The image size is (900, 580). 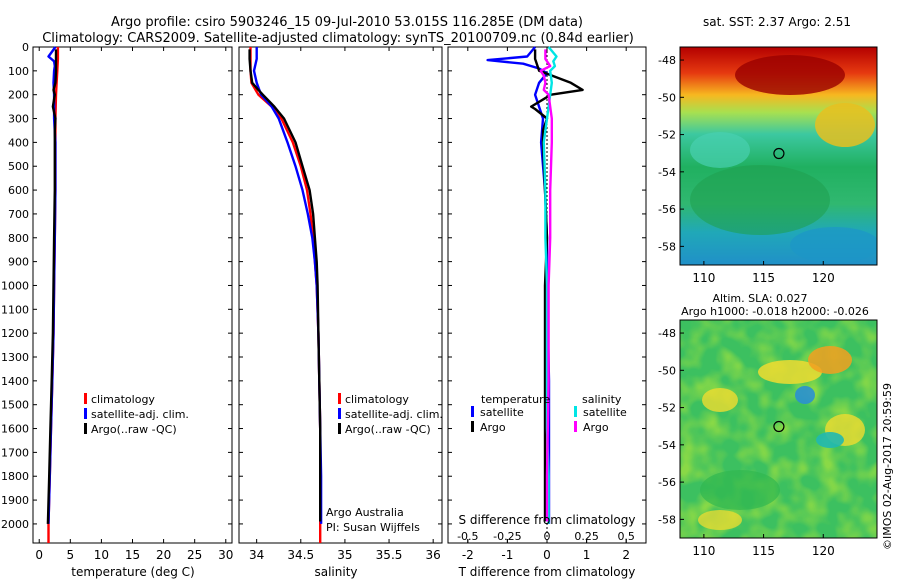 I want to click on x-tick-label: 34.5, so click(x=300, y=555).